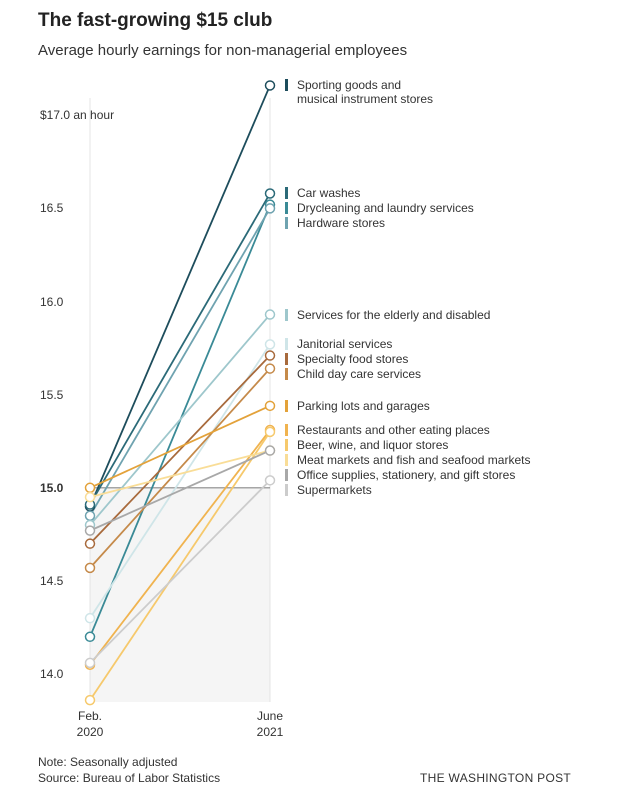 The width and height of the screenshot is (631, 802). Describe the element at coordinates (52, 208) in the screenshot. I see `y-tick-label: 16.5` at that location.